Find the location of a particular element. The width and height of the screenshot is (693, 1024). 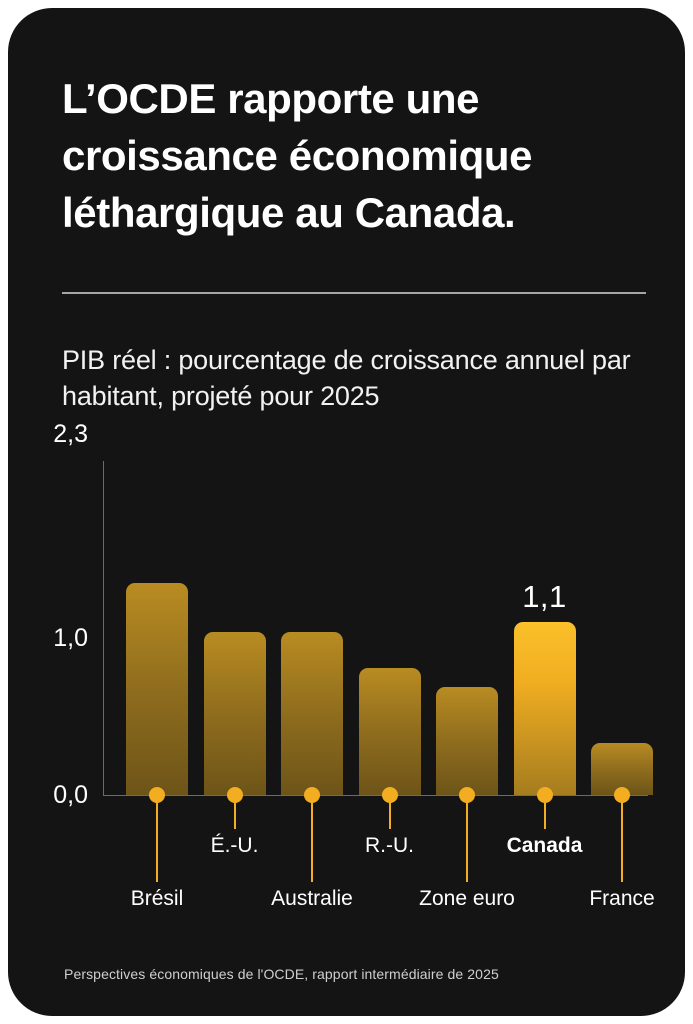

y-axis-tick-label: 0,0 is located at coordinates (70, 795).